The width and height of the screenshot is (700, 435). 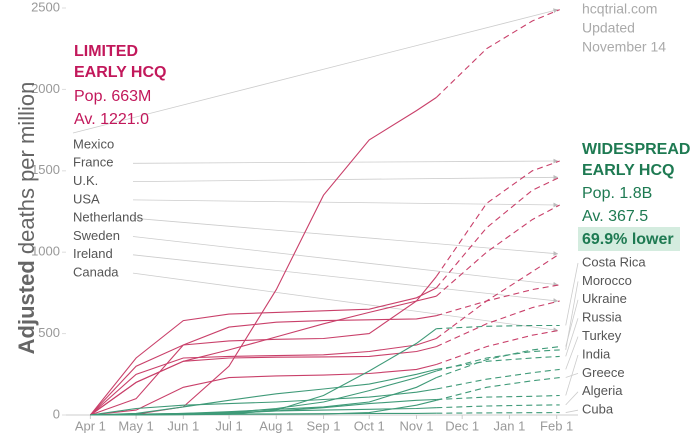 What do you see at coordinates (607, 280) in the screenshot?
I see `legend-label: Morocco` at bounding box center [607, 280].